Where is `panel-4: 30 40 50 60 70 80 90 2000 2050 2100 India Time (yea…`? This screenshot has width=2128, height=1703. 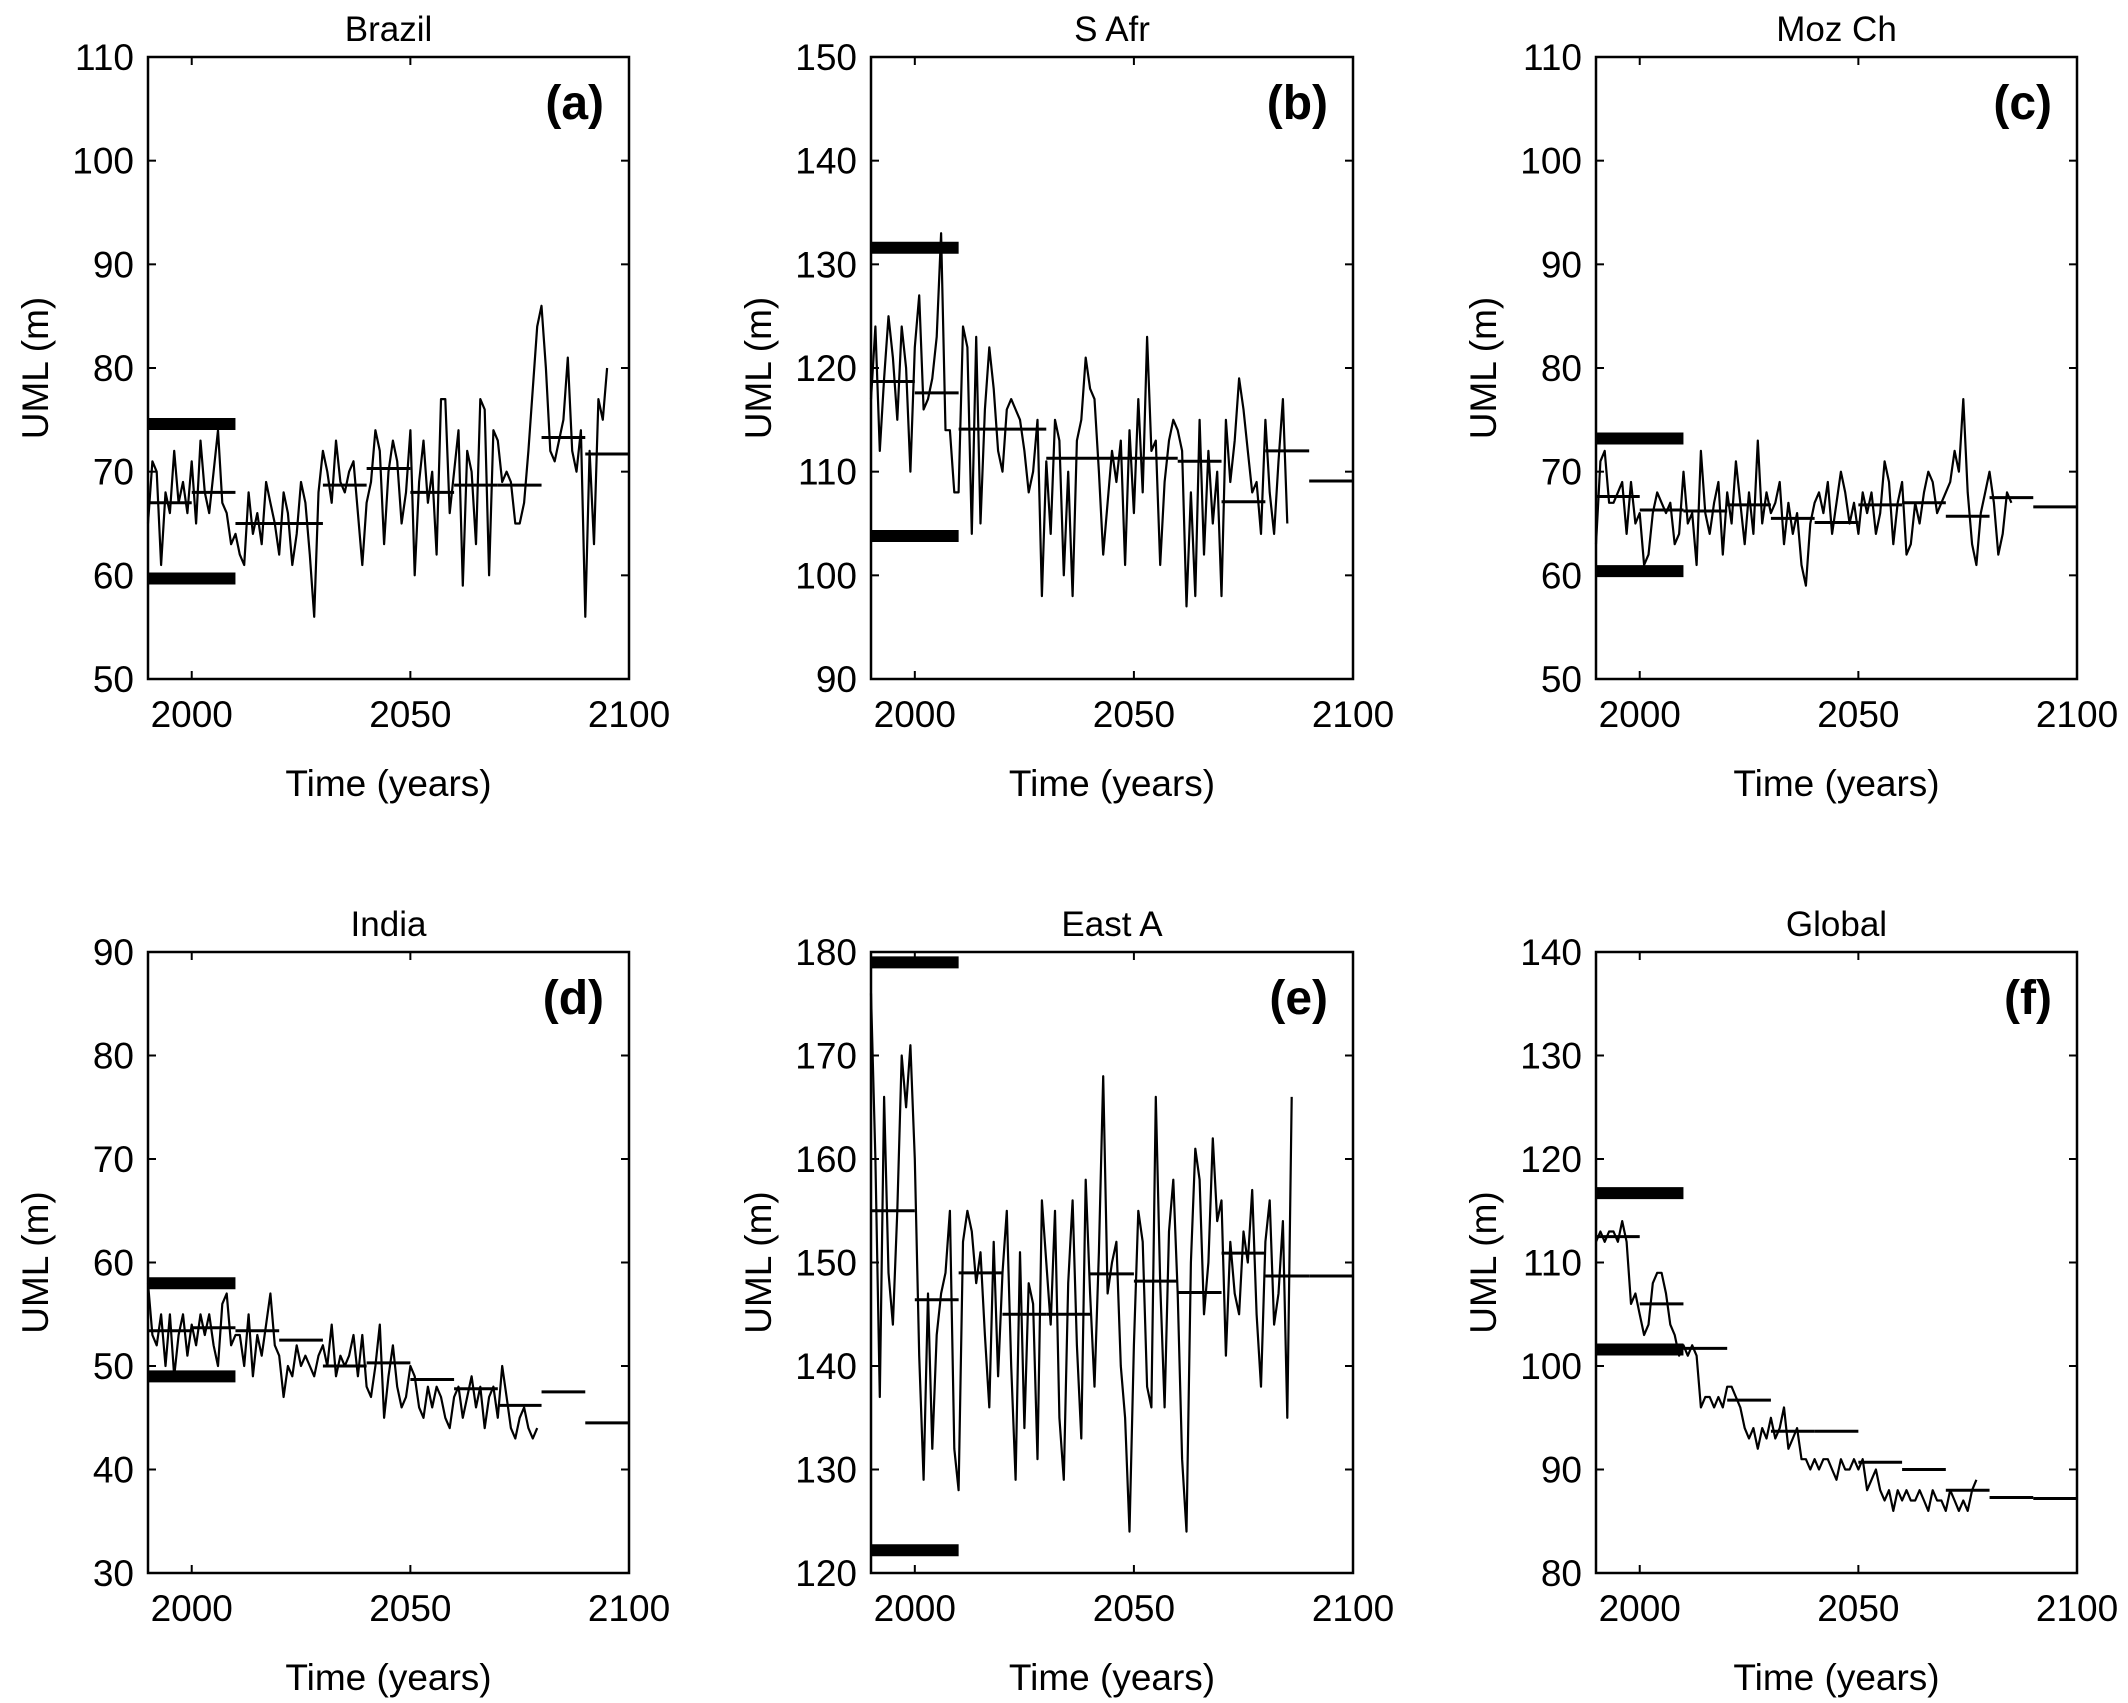 panel-4: 30 40 50 60 70 80 90 2000 2050 2100 India Time (yea… is located at coordinates (342, 1301).